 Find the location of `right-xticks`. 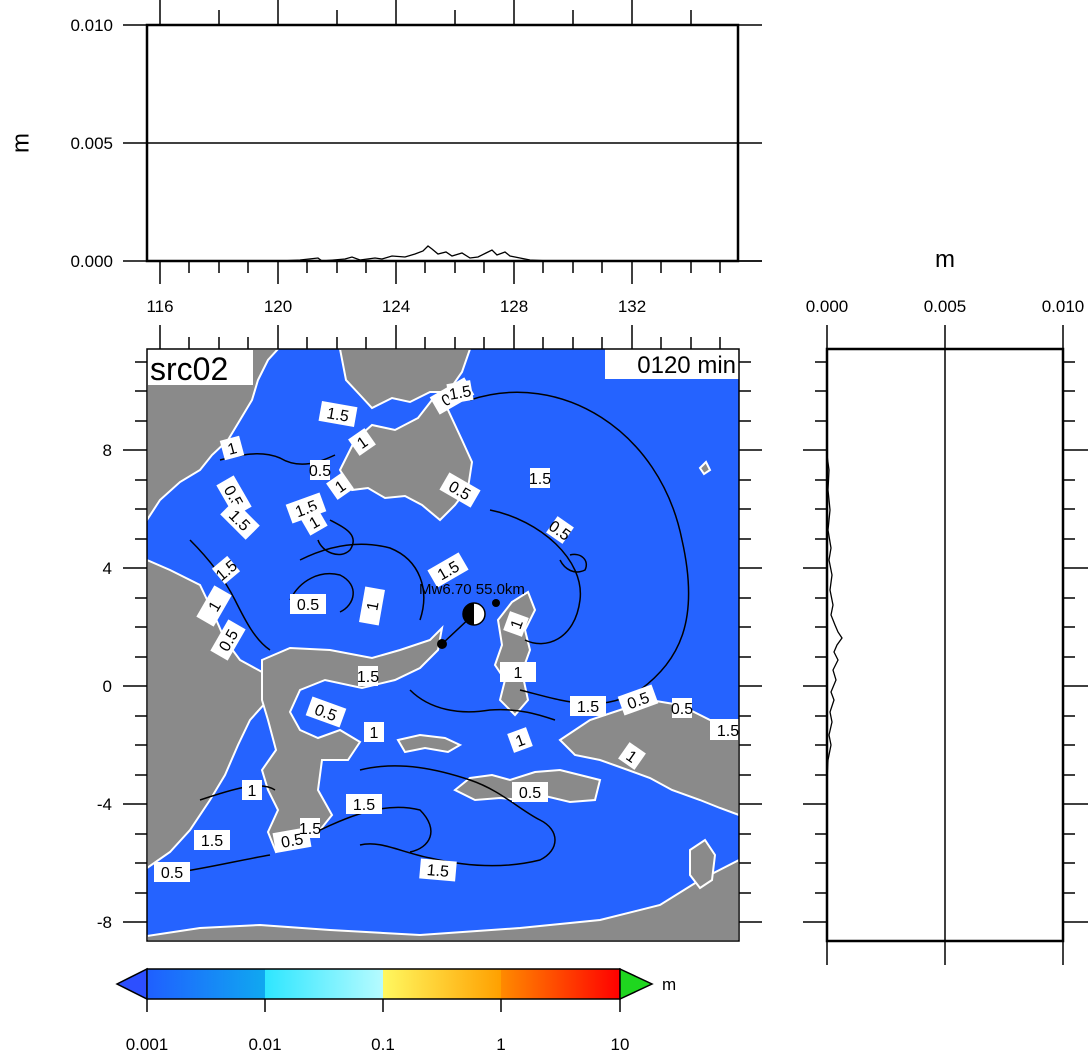

right-xticks is located at coordinates (945, 645).